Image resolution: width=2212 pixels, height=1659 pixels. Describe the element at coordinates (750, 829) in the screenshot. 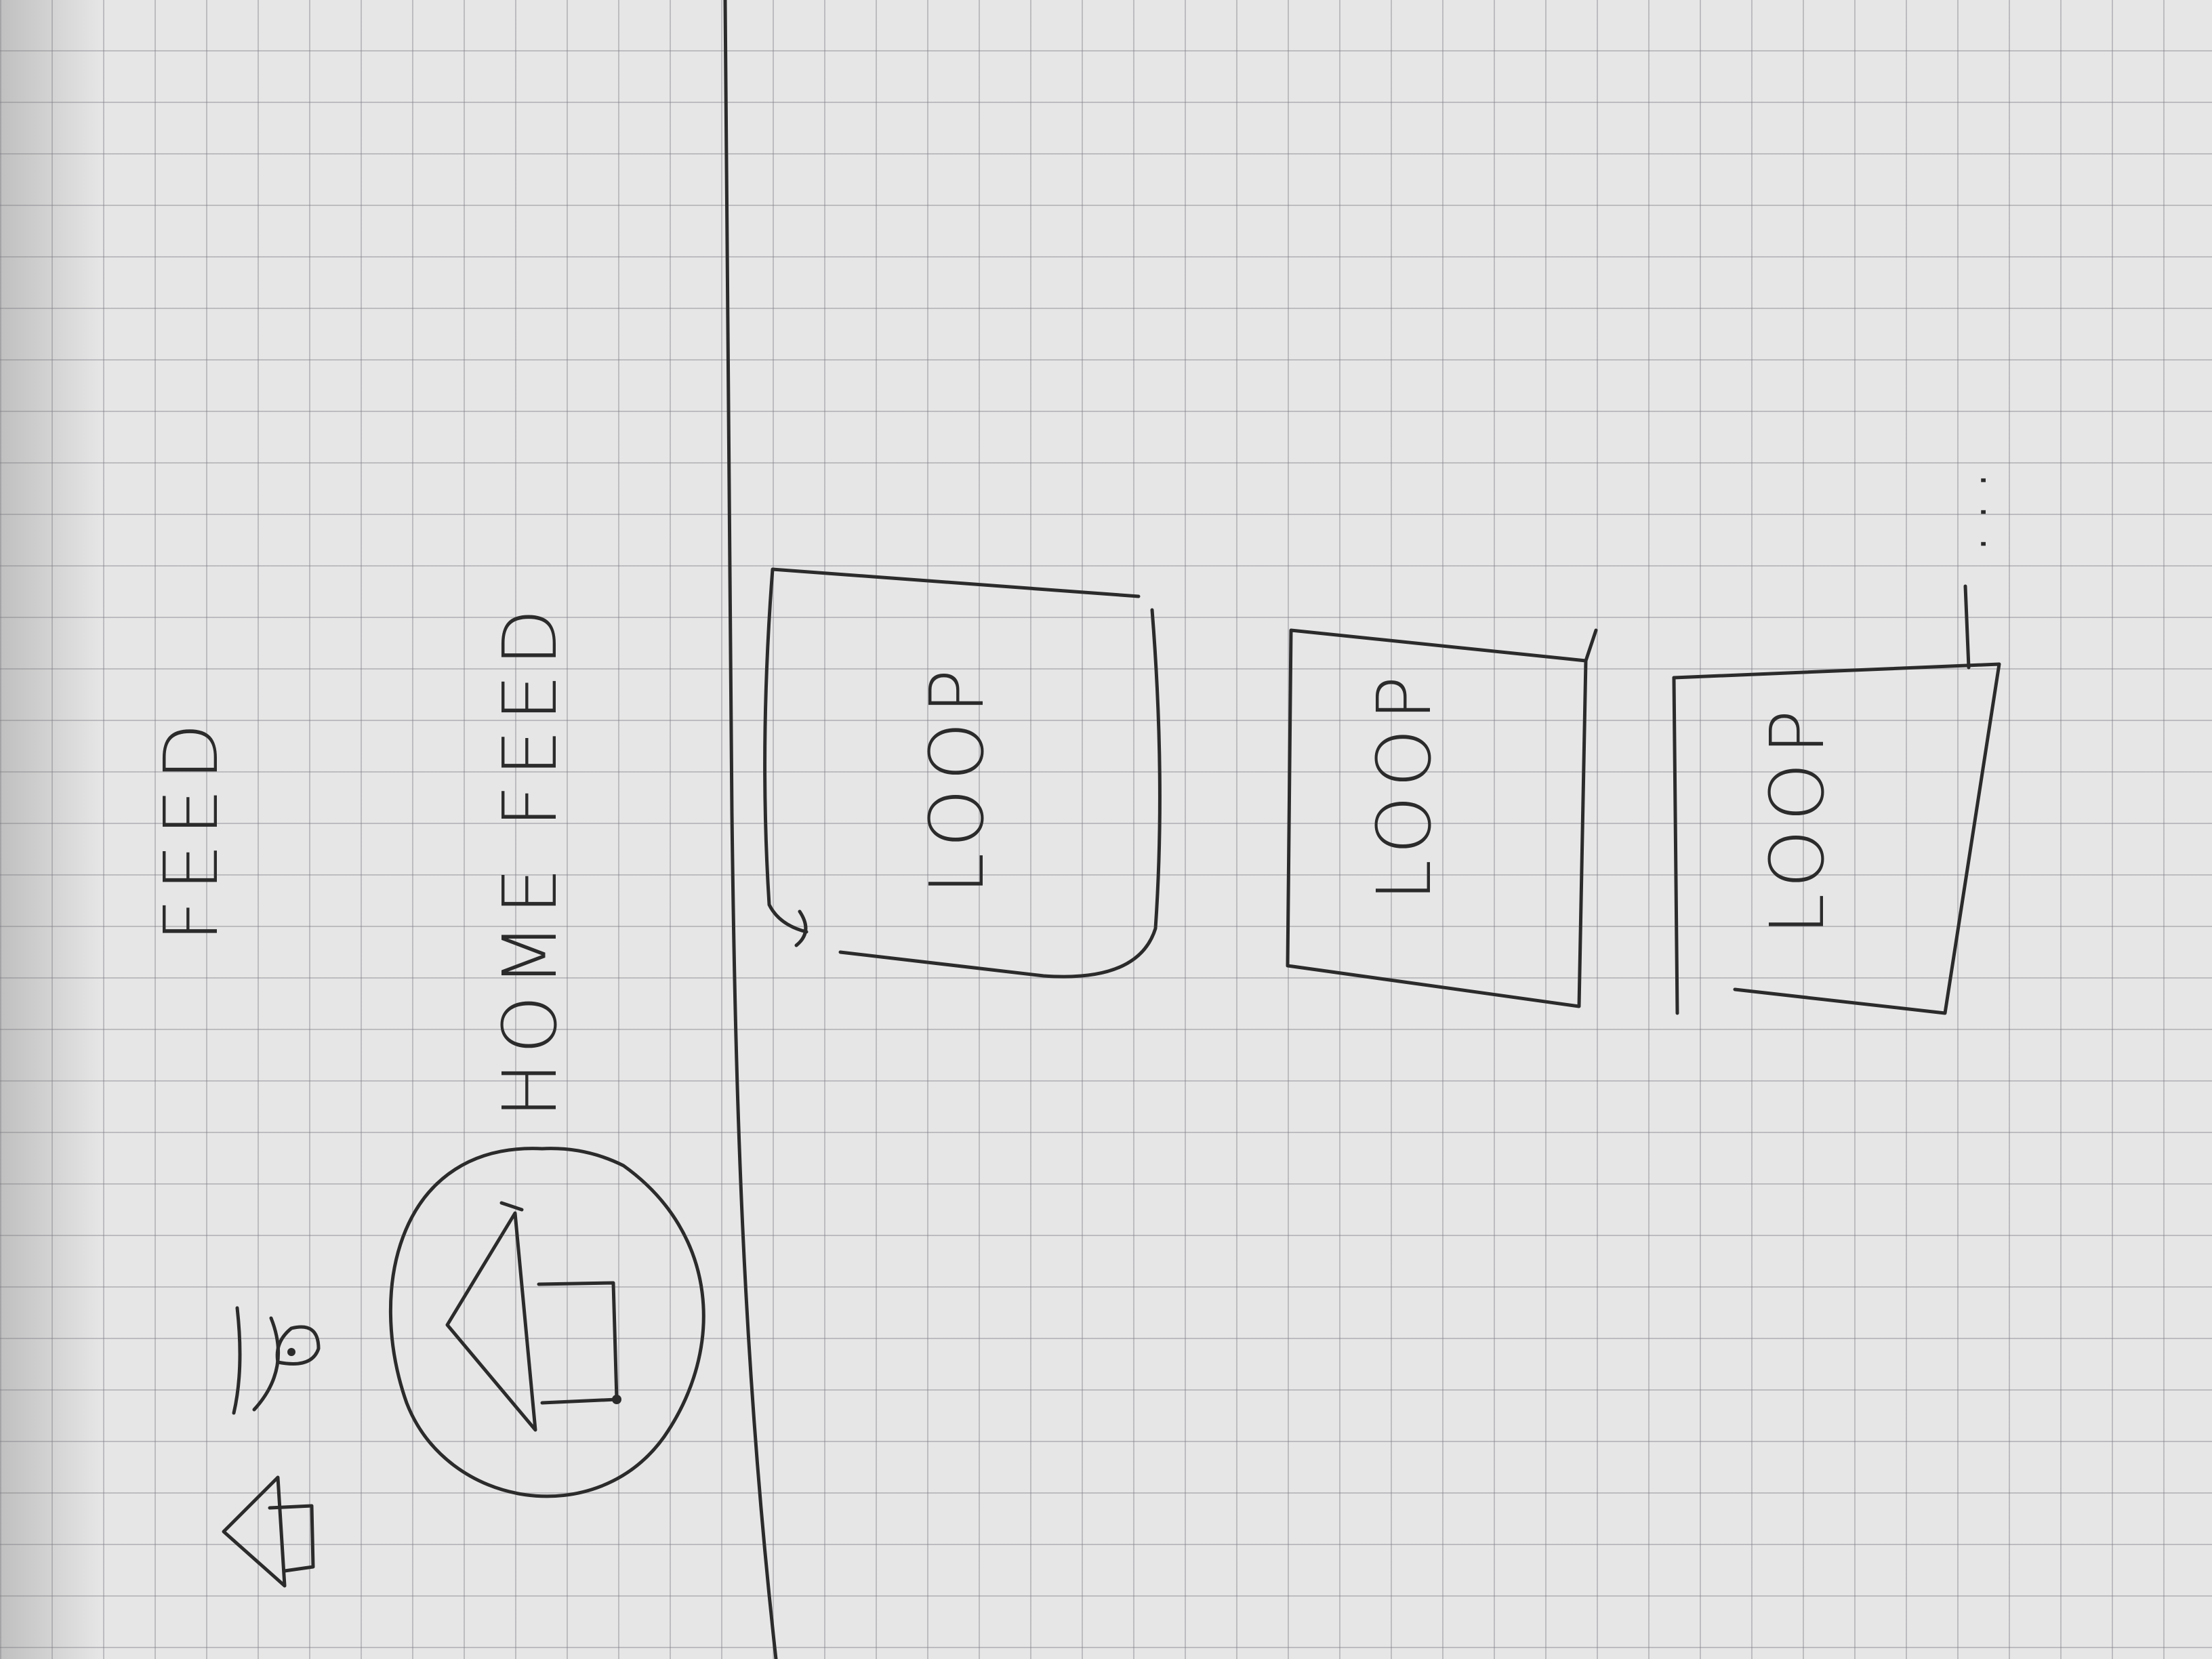

I see `divider-line` at that location.